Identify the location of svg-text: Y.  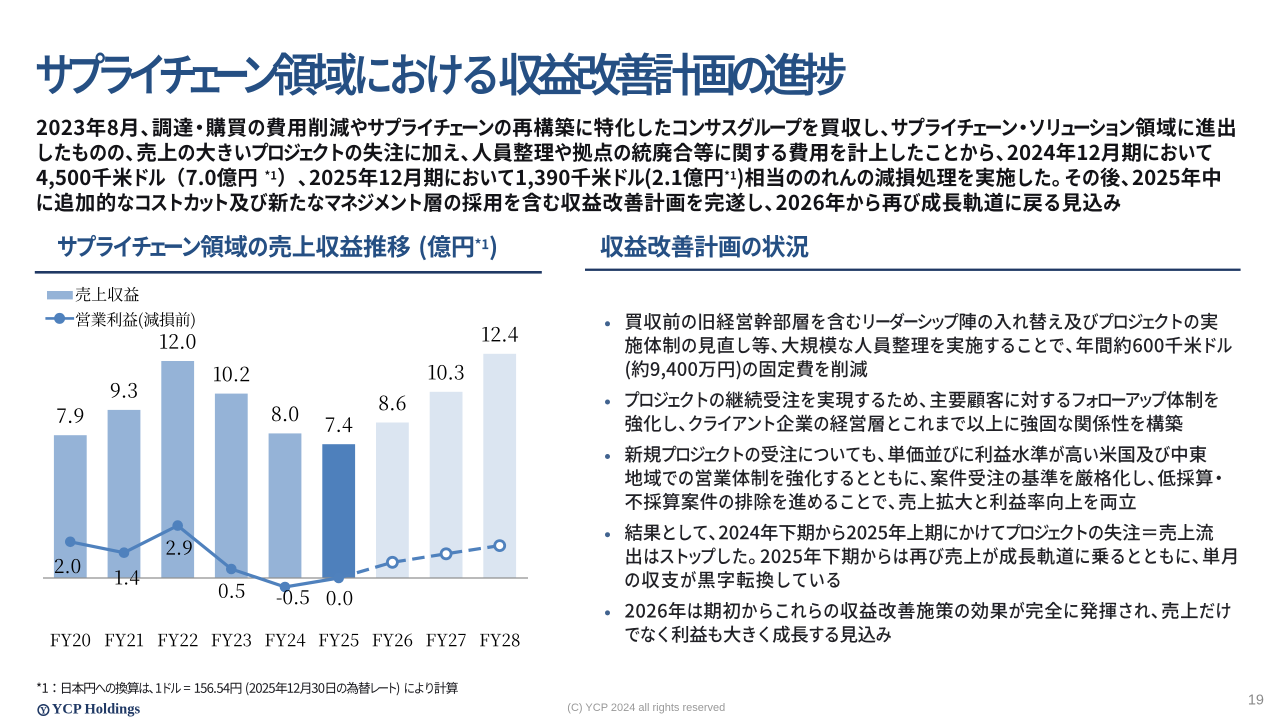
(43, 712).